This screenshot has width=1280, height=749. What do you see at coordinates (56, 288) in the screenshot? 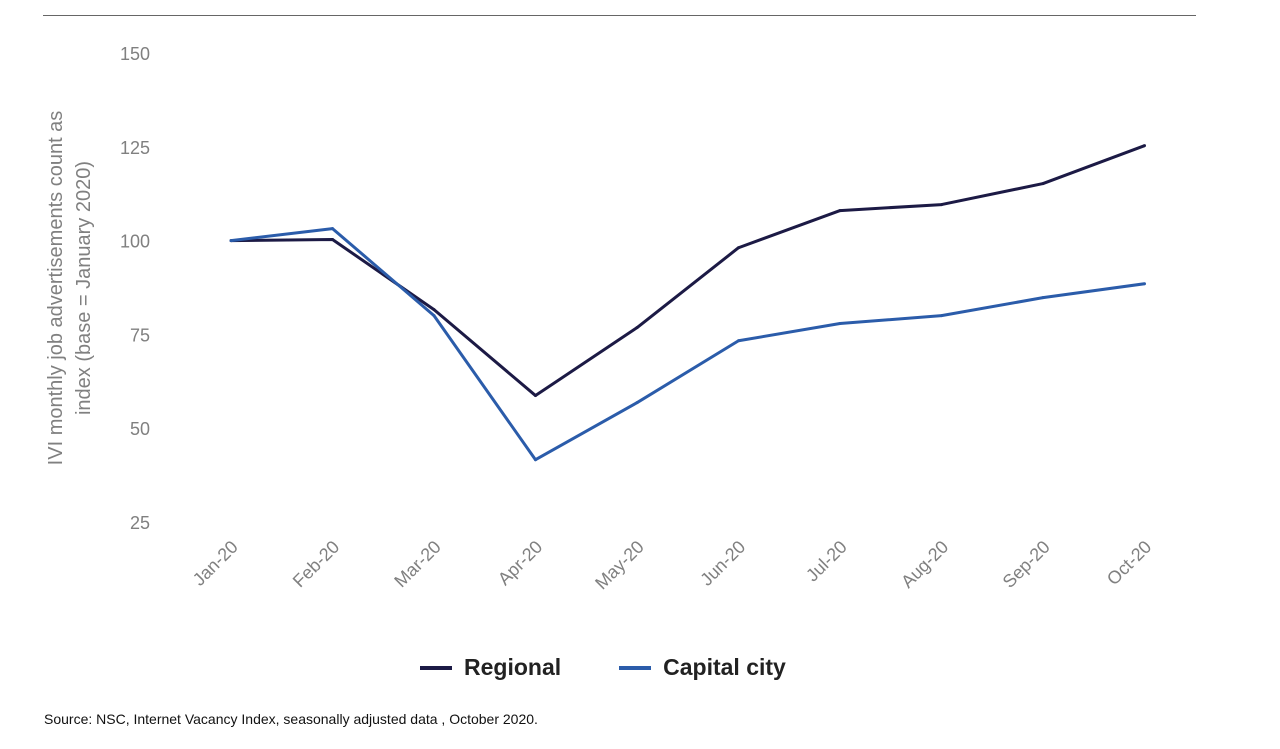
I see `y-axis-label-line-1: IVI monthly job advertisements count as` at bounding box center [56, 288].